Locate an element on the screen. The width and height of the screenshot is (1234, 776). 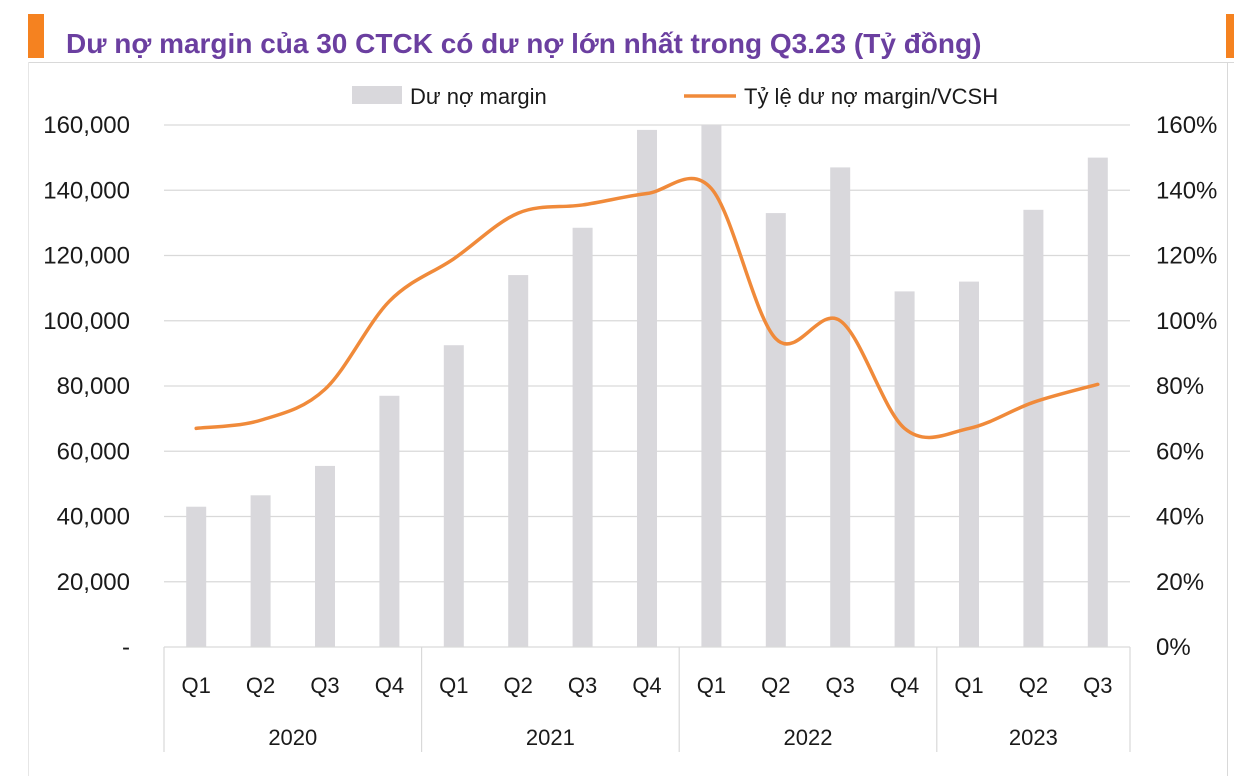
y-right-tick-label: 0% is located at coordinates (1173, 647).